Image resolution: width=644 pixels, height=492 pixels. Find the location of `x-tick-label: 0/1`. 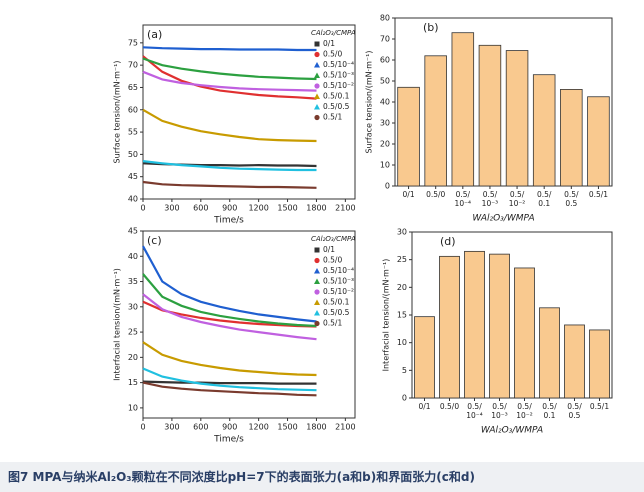

x-tick-label: 0/1 is located at coordinates (424, 406).